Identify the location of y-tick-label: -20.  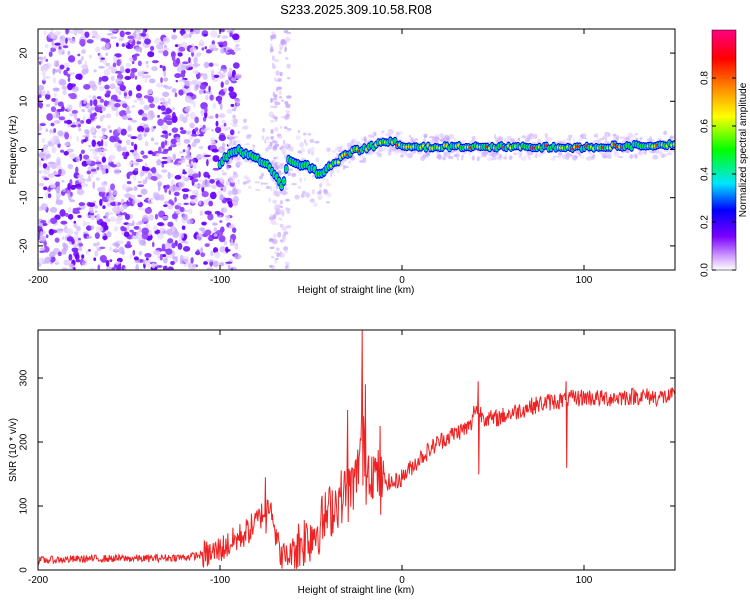
(24, 245).